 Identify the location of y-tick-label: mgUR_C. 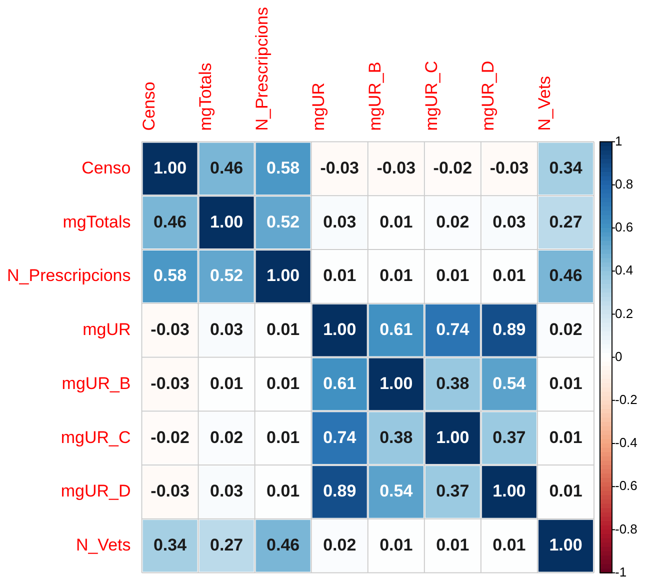
(95, 437).